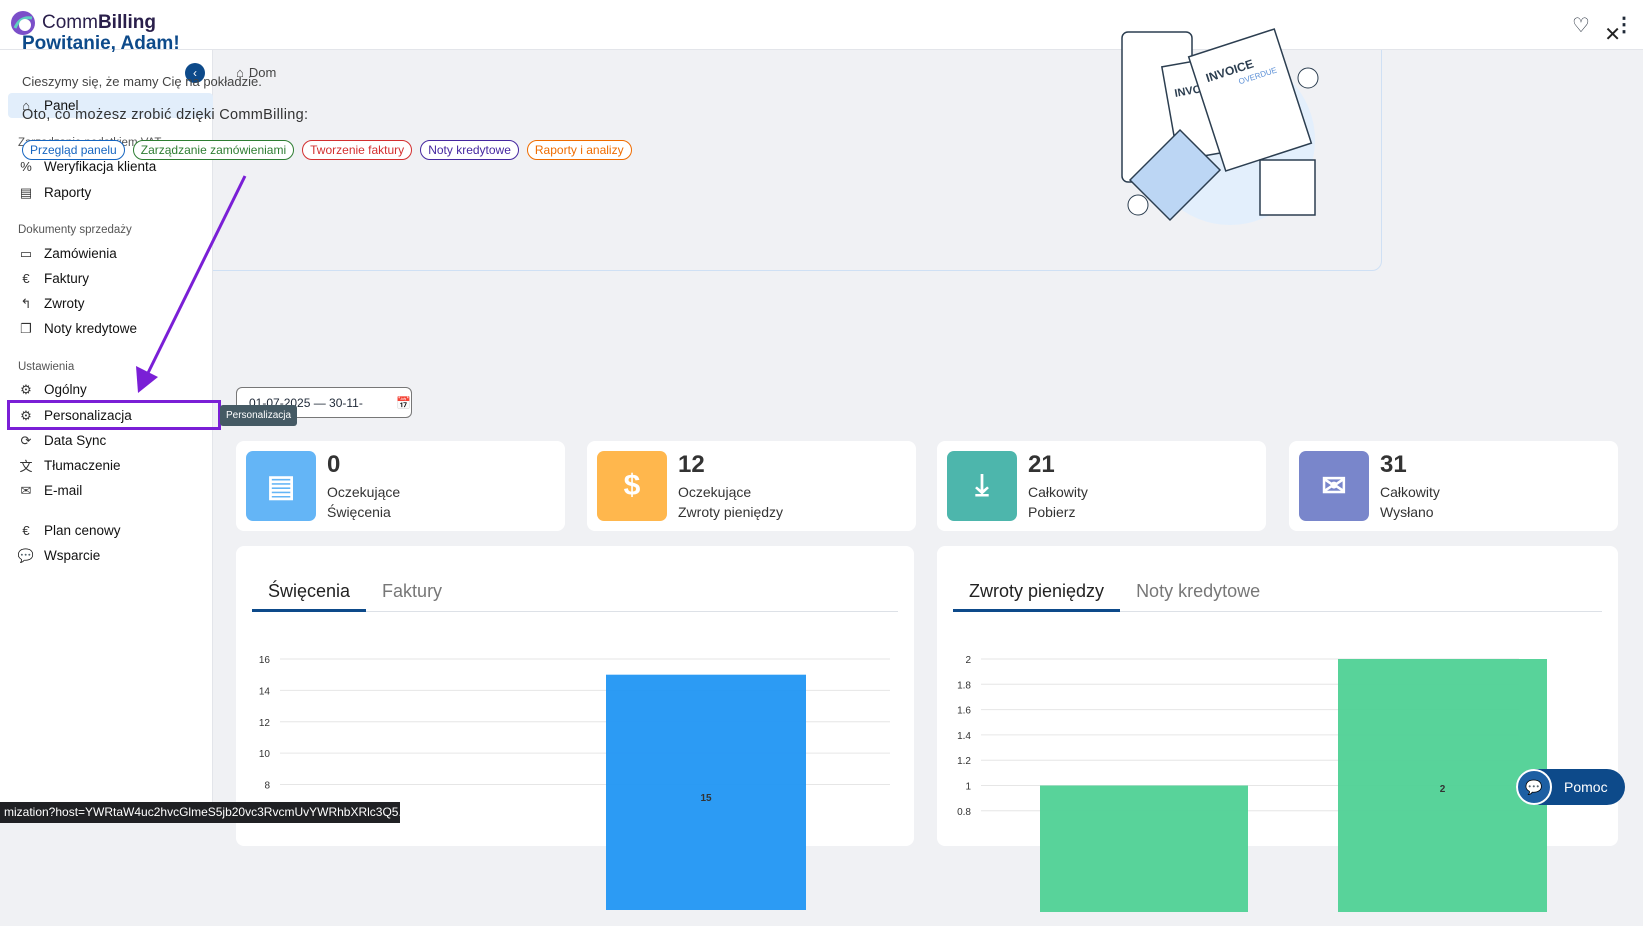 Image resolution: width=1643 pixels, height=926 pixels. Describe the element at coordinates (357, 150) in the screenshot. I see `feature-chip: Tworzenie faktury` at that location.